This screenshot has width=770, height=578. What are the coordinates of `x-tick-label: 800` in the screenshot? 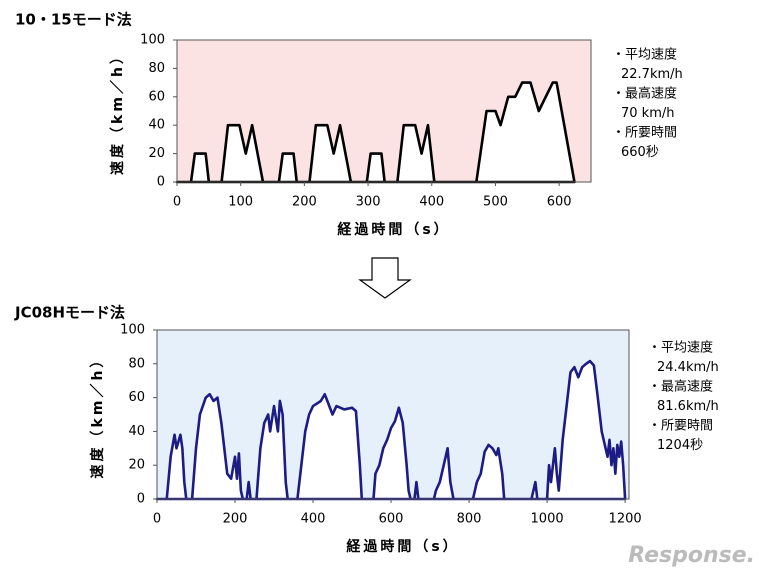 It's located at (469, 519).